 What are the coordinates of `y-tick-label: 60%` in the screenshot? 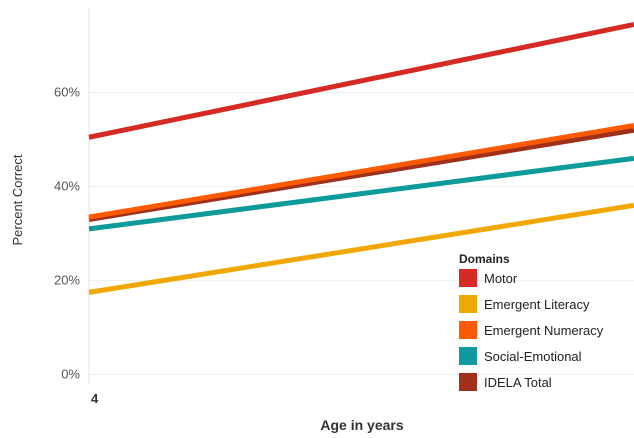 It's located at (67, 92).